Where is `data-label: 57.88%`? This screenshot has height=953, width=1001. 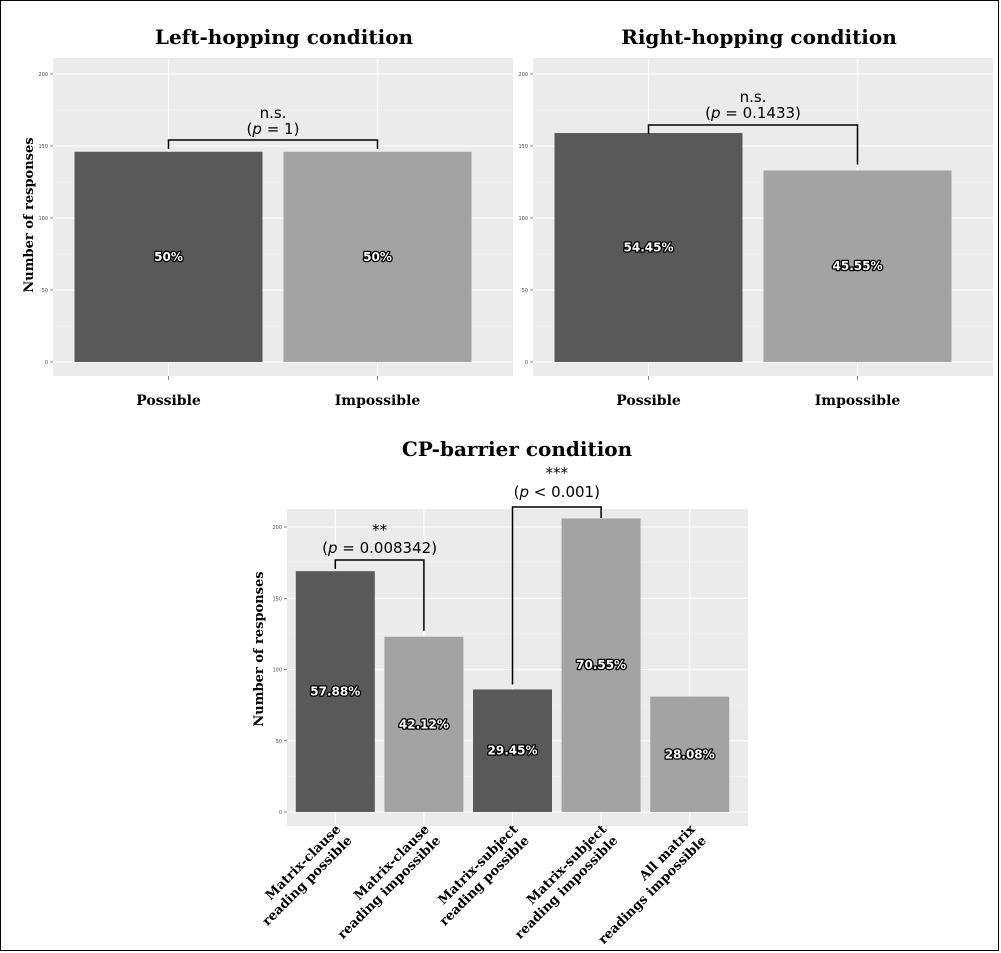
data-label: 57.88% is located at coordinates (335, 692).